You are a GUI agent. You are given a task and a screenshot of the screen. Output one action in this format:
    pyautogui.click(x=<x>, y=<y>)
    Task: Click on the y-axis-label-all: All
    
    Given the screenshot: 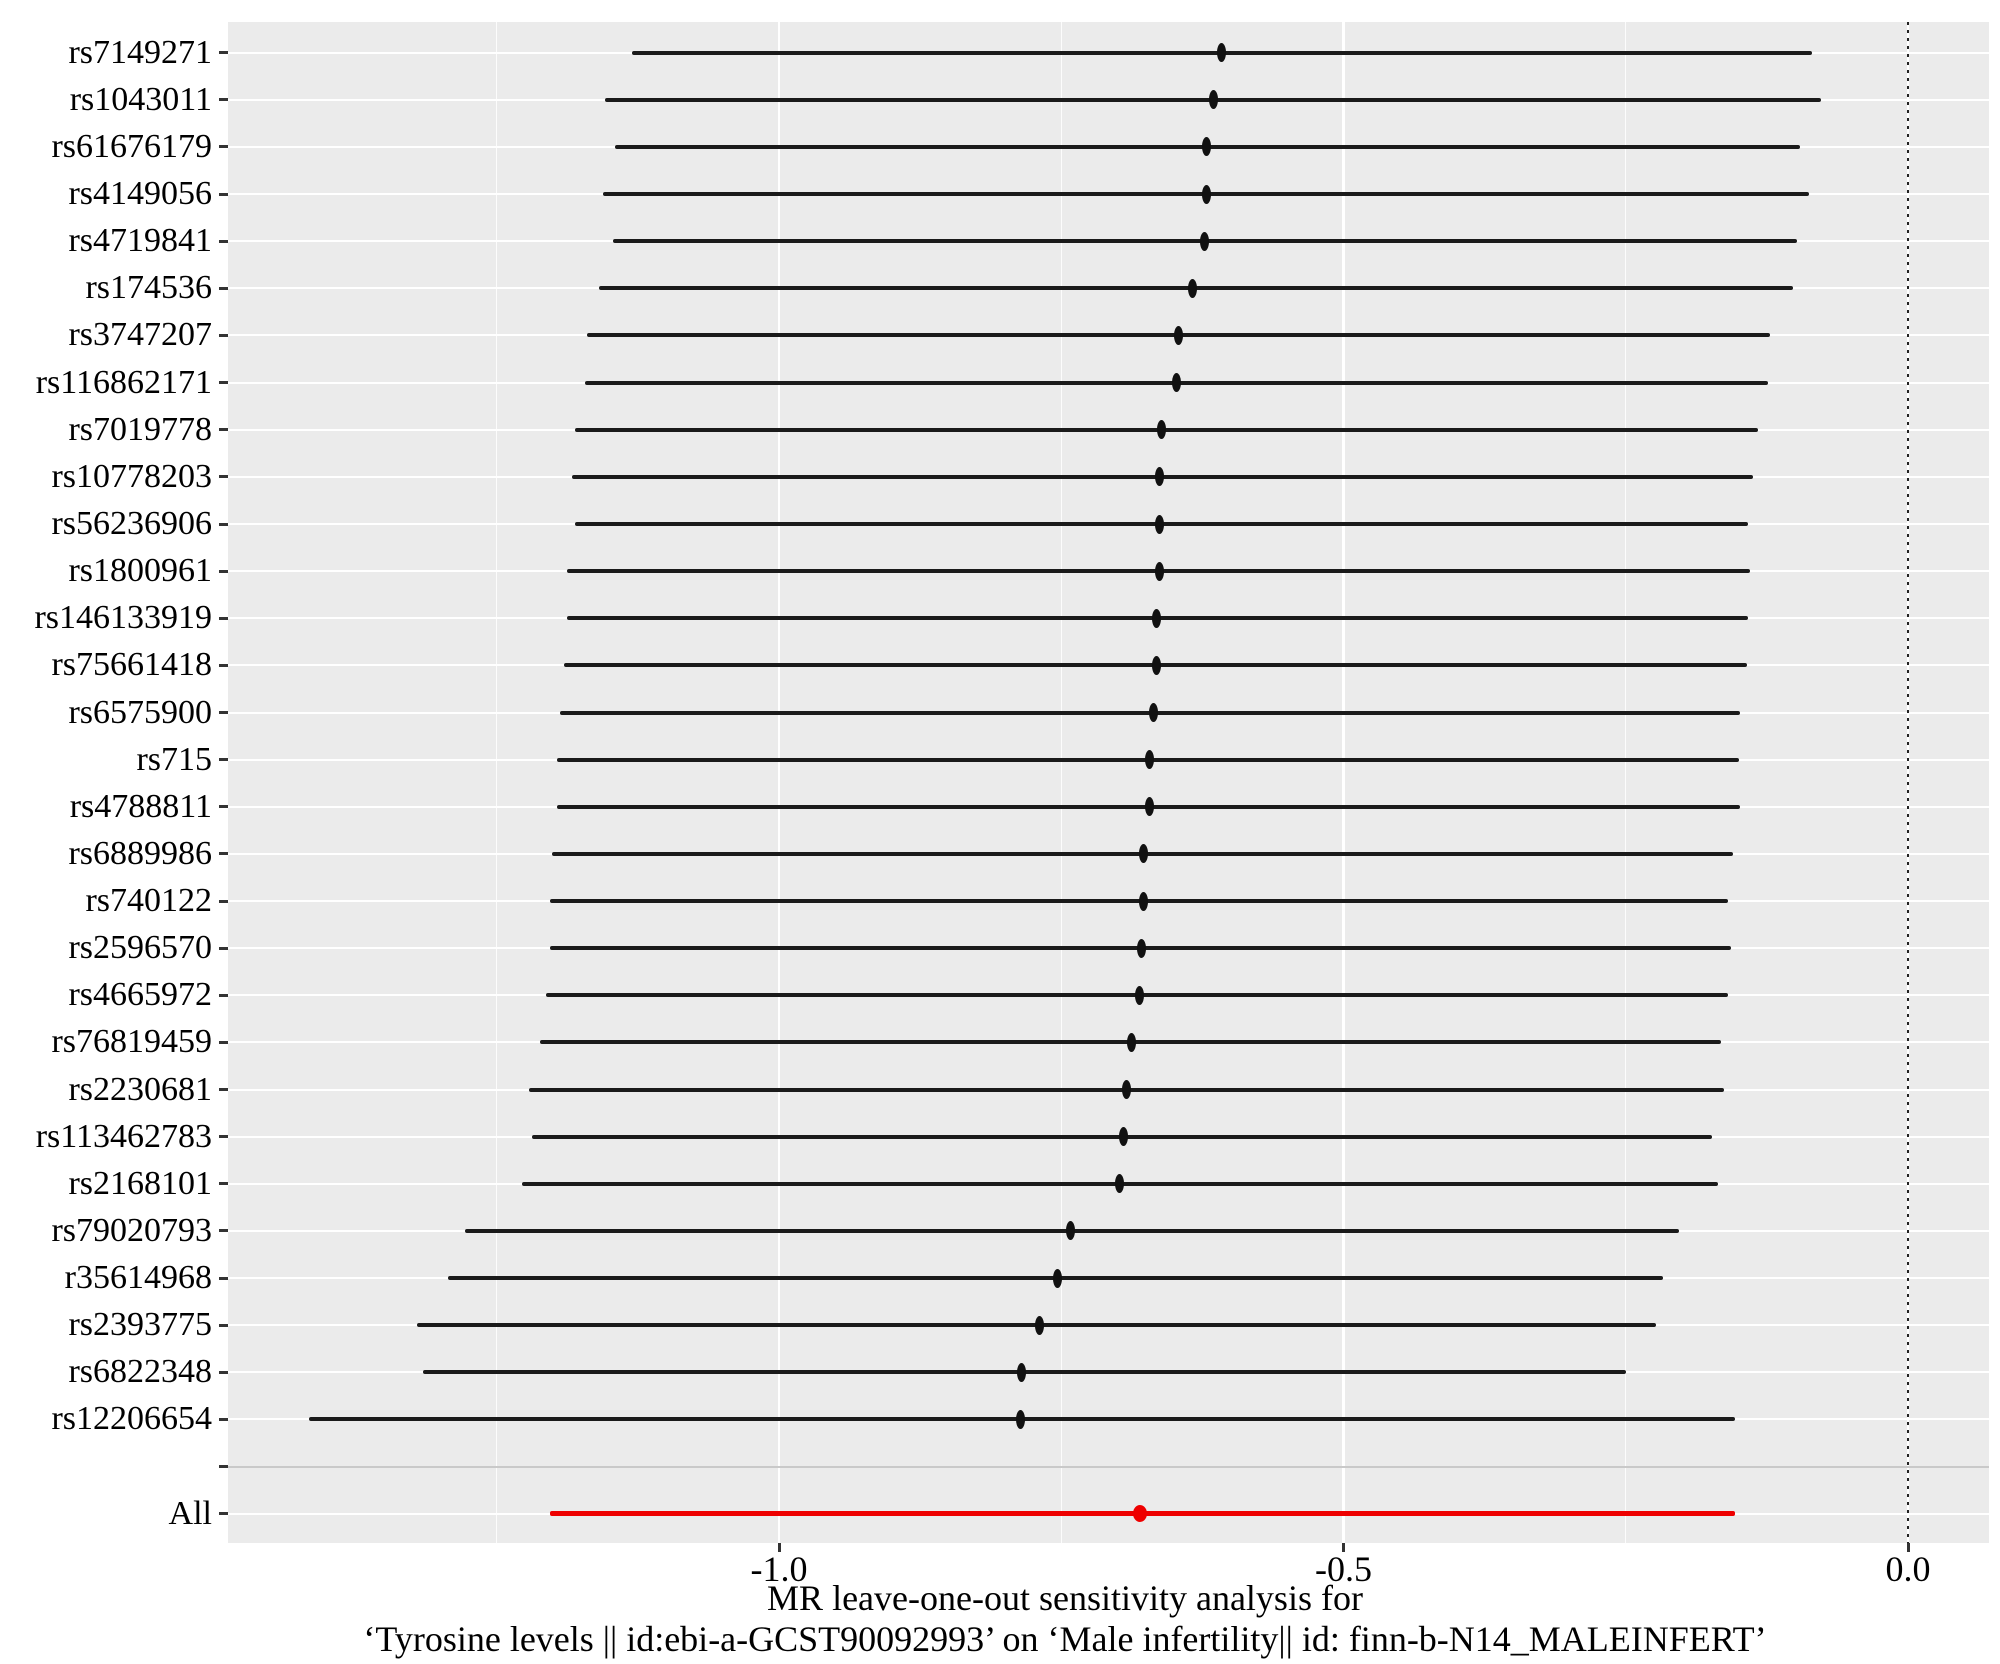 What is the action you would take?
    pyautogui.click(x=190, y=1513)
    